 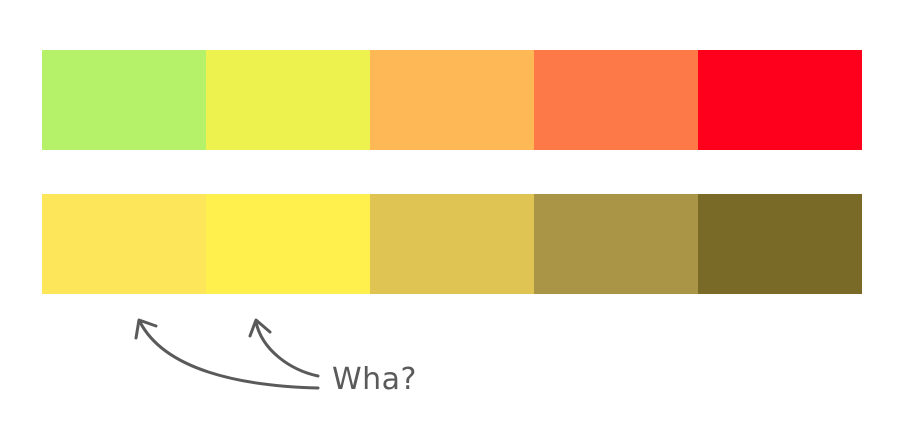 I want to click on annotation-label: Wha?, so click(x=374, y=380).